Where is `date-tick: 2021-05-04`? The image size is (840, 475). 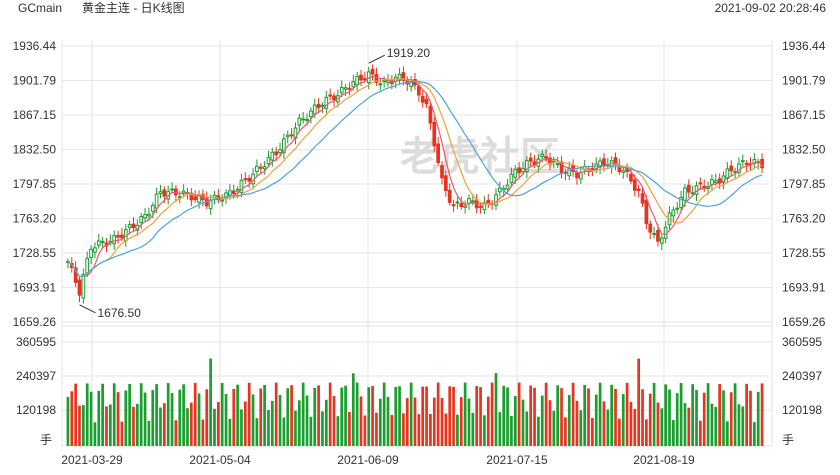 date-tick: 2021-05-04 is located at coordinates (220, 460).